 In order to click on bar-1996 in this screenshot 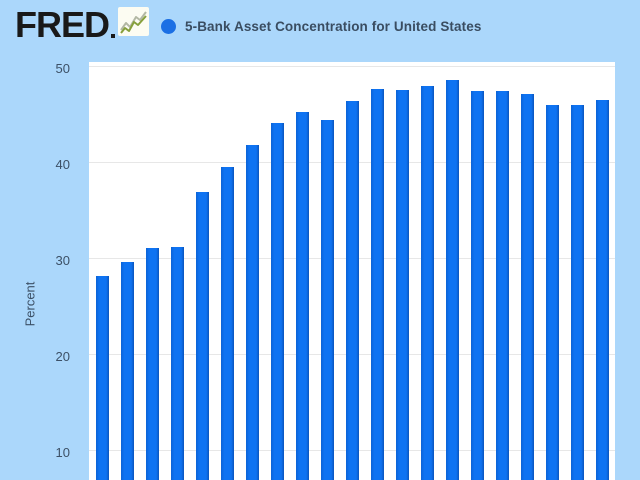, I will do `click(102, 378)`.